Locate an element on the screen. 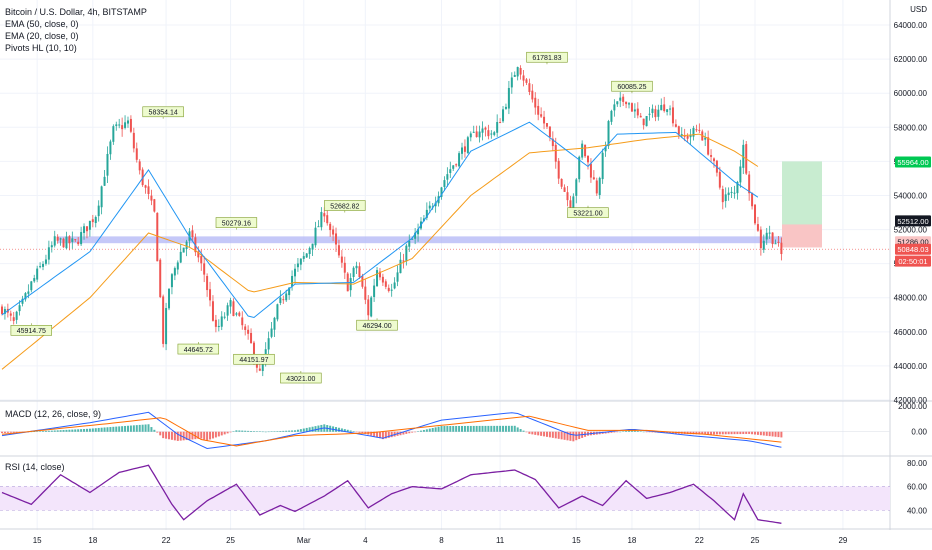 The image size is (932, 550). legend-pivots: Pivots HL (10, 10) is located at coordinates (41, 48).